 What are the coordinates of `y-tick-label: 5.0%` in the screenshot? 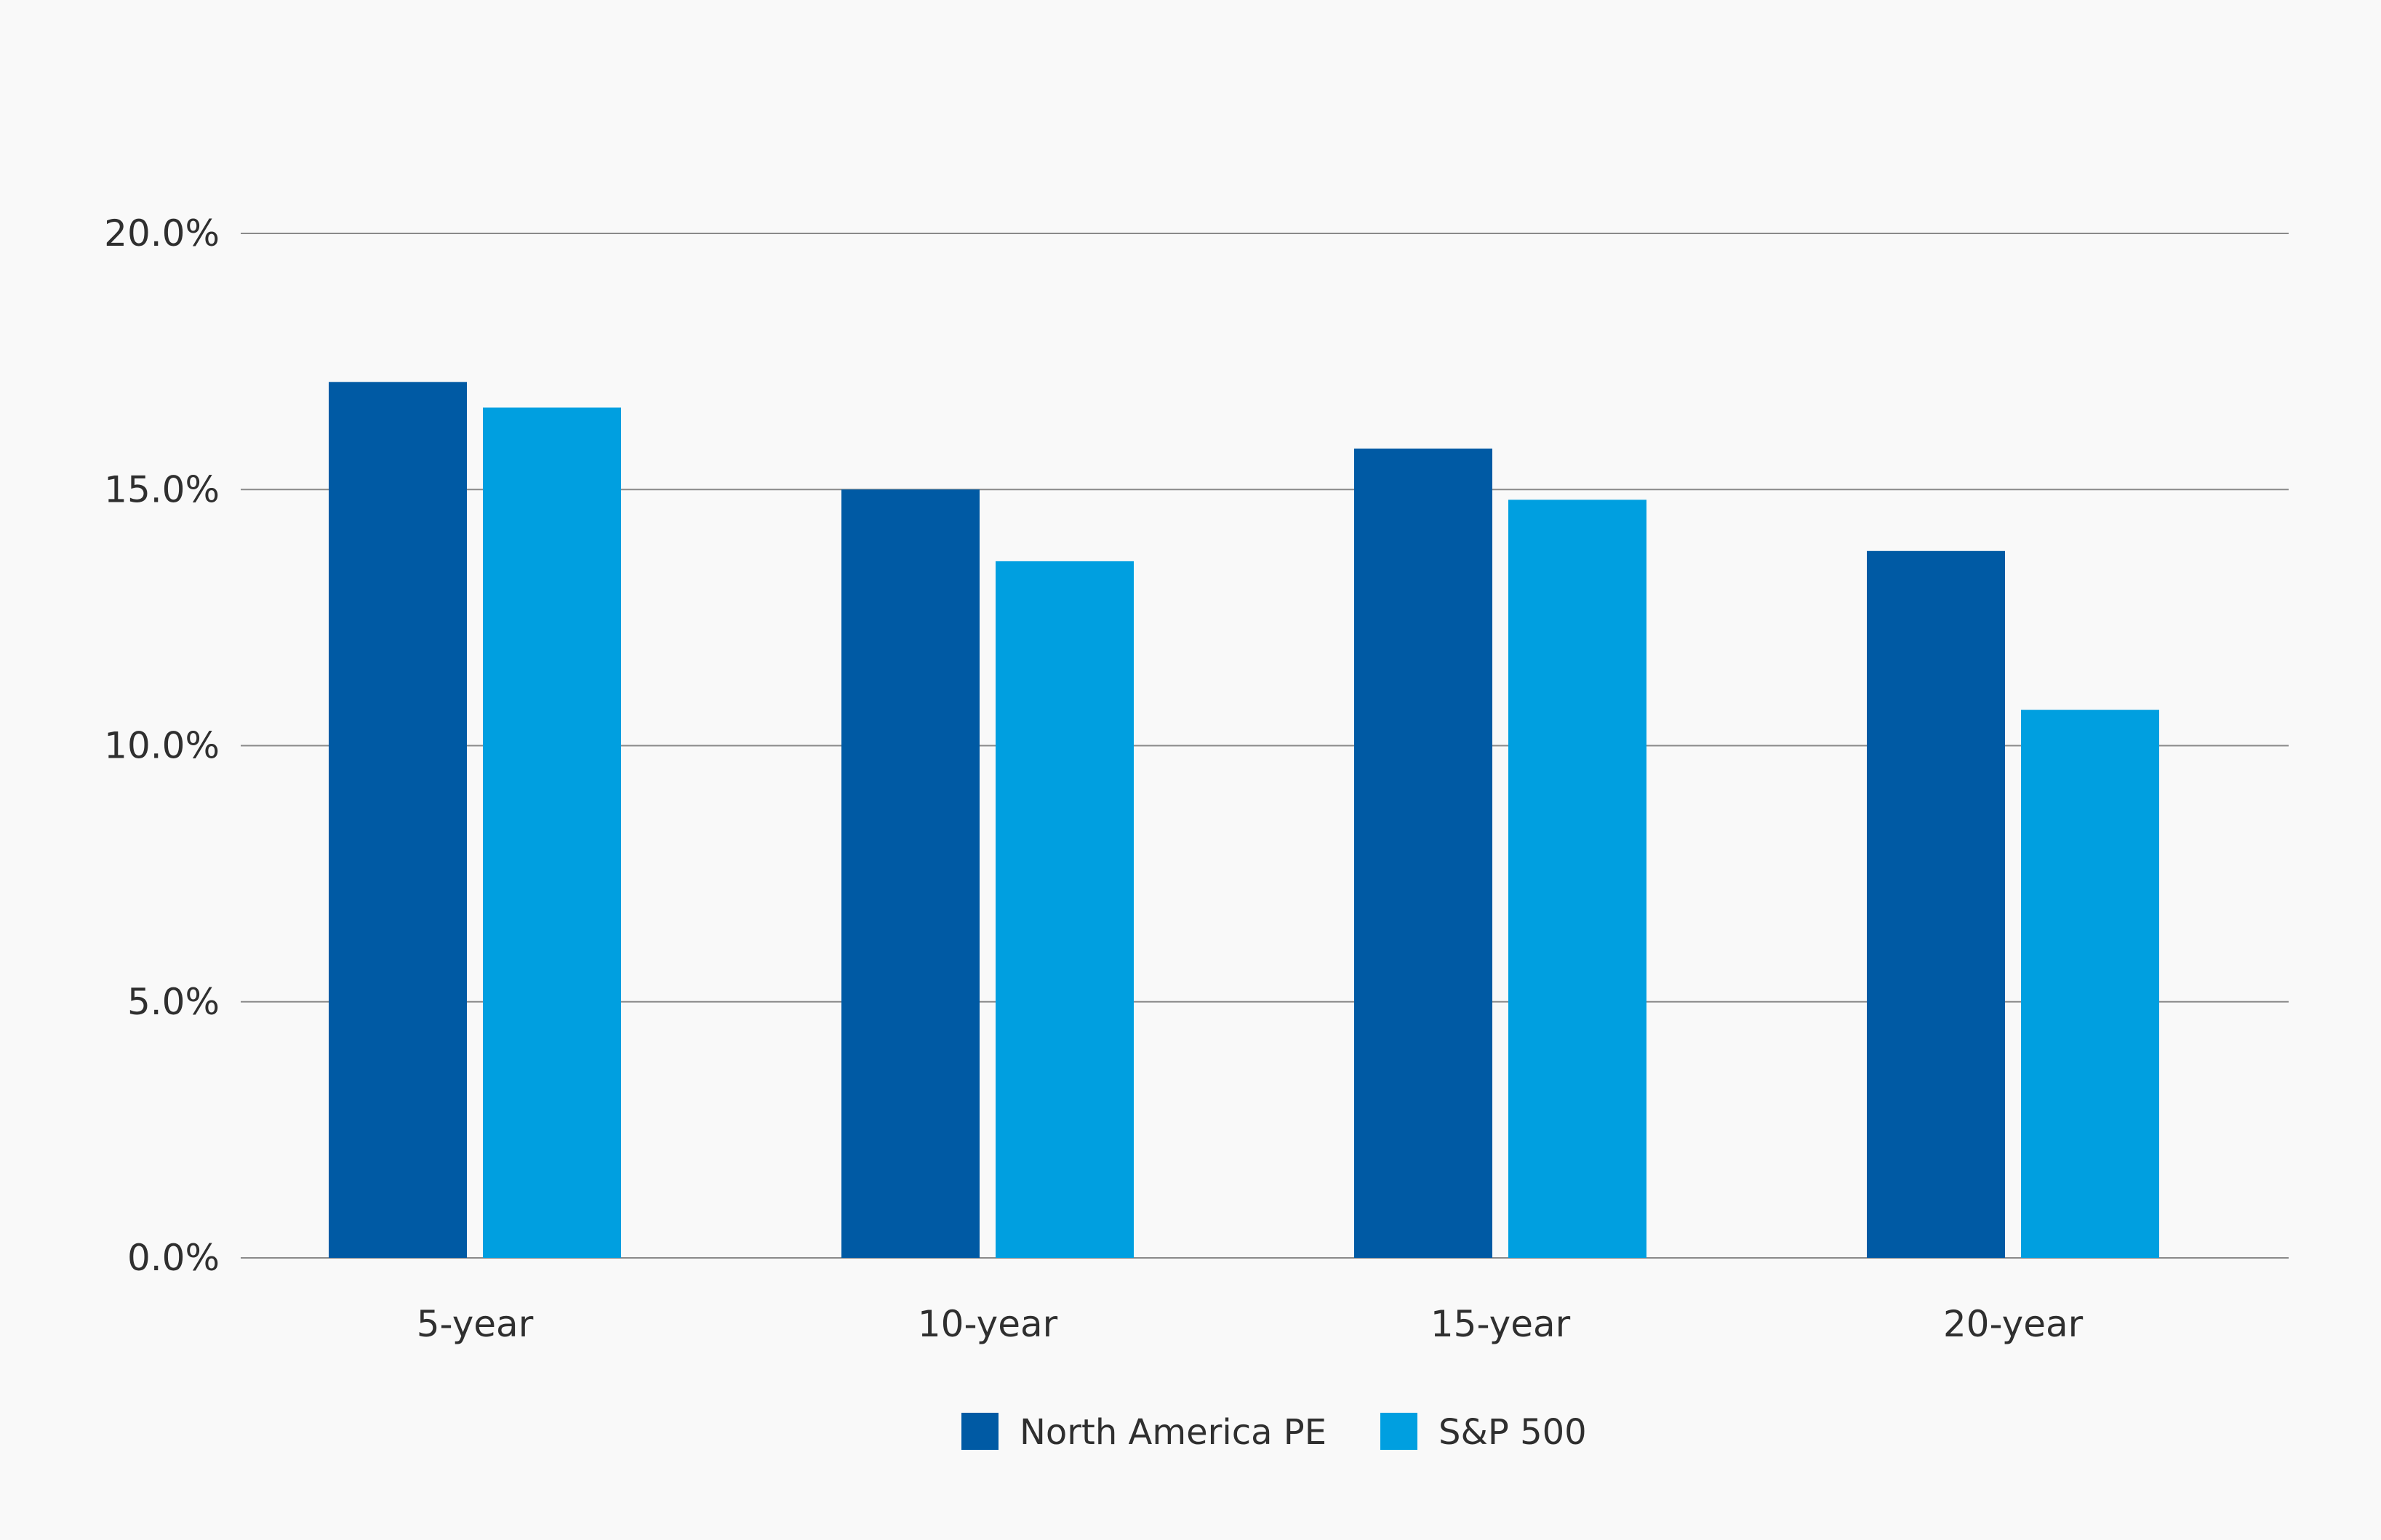 It's located at (173, 1002).